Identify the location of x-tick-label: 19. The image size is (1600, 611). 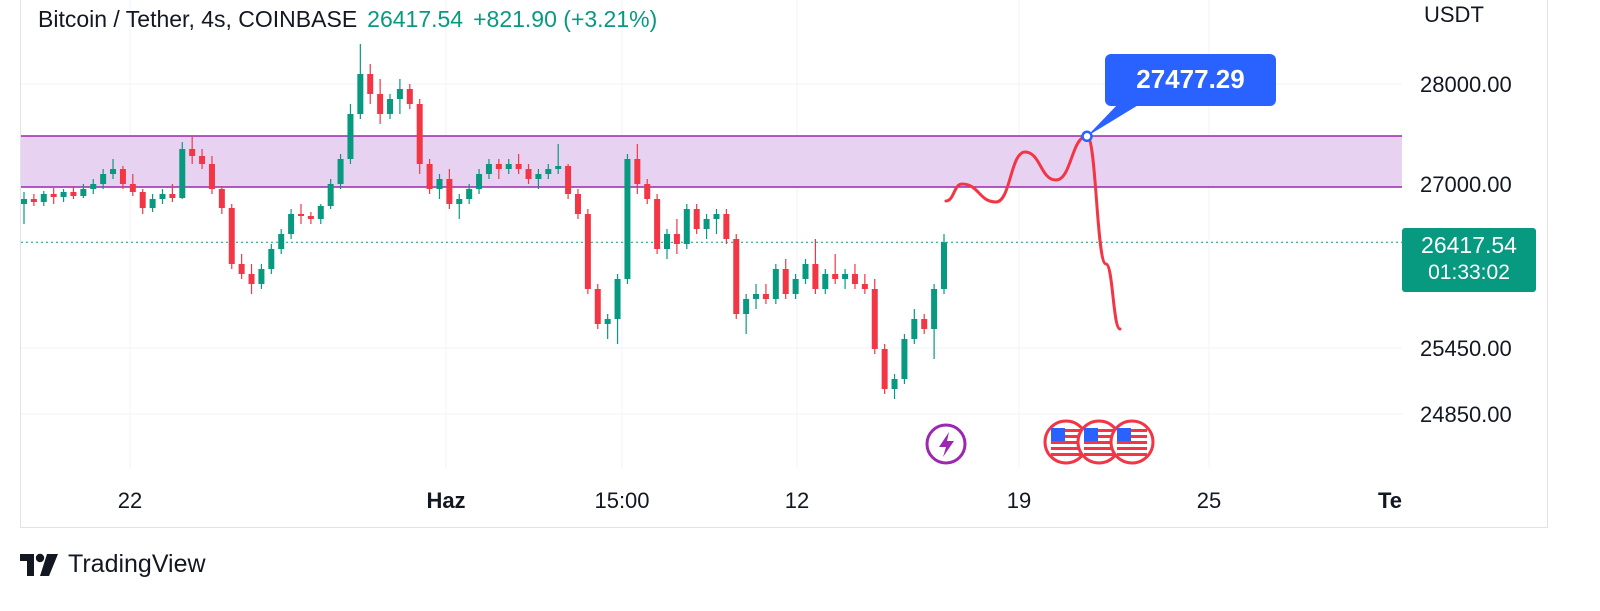
(1019, 500).